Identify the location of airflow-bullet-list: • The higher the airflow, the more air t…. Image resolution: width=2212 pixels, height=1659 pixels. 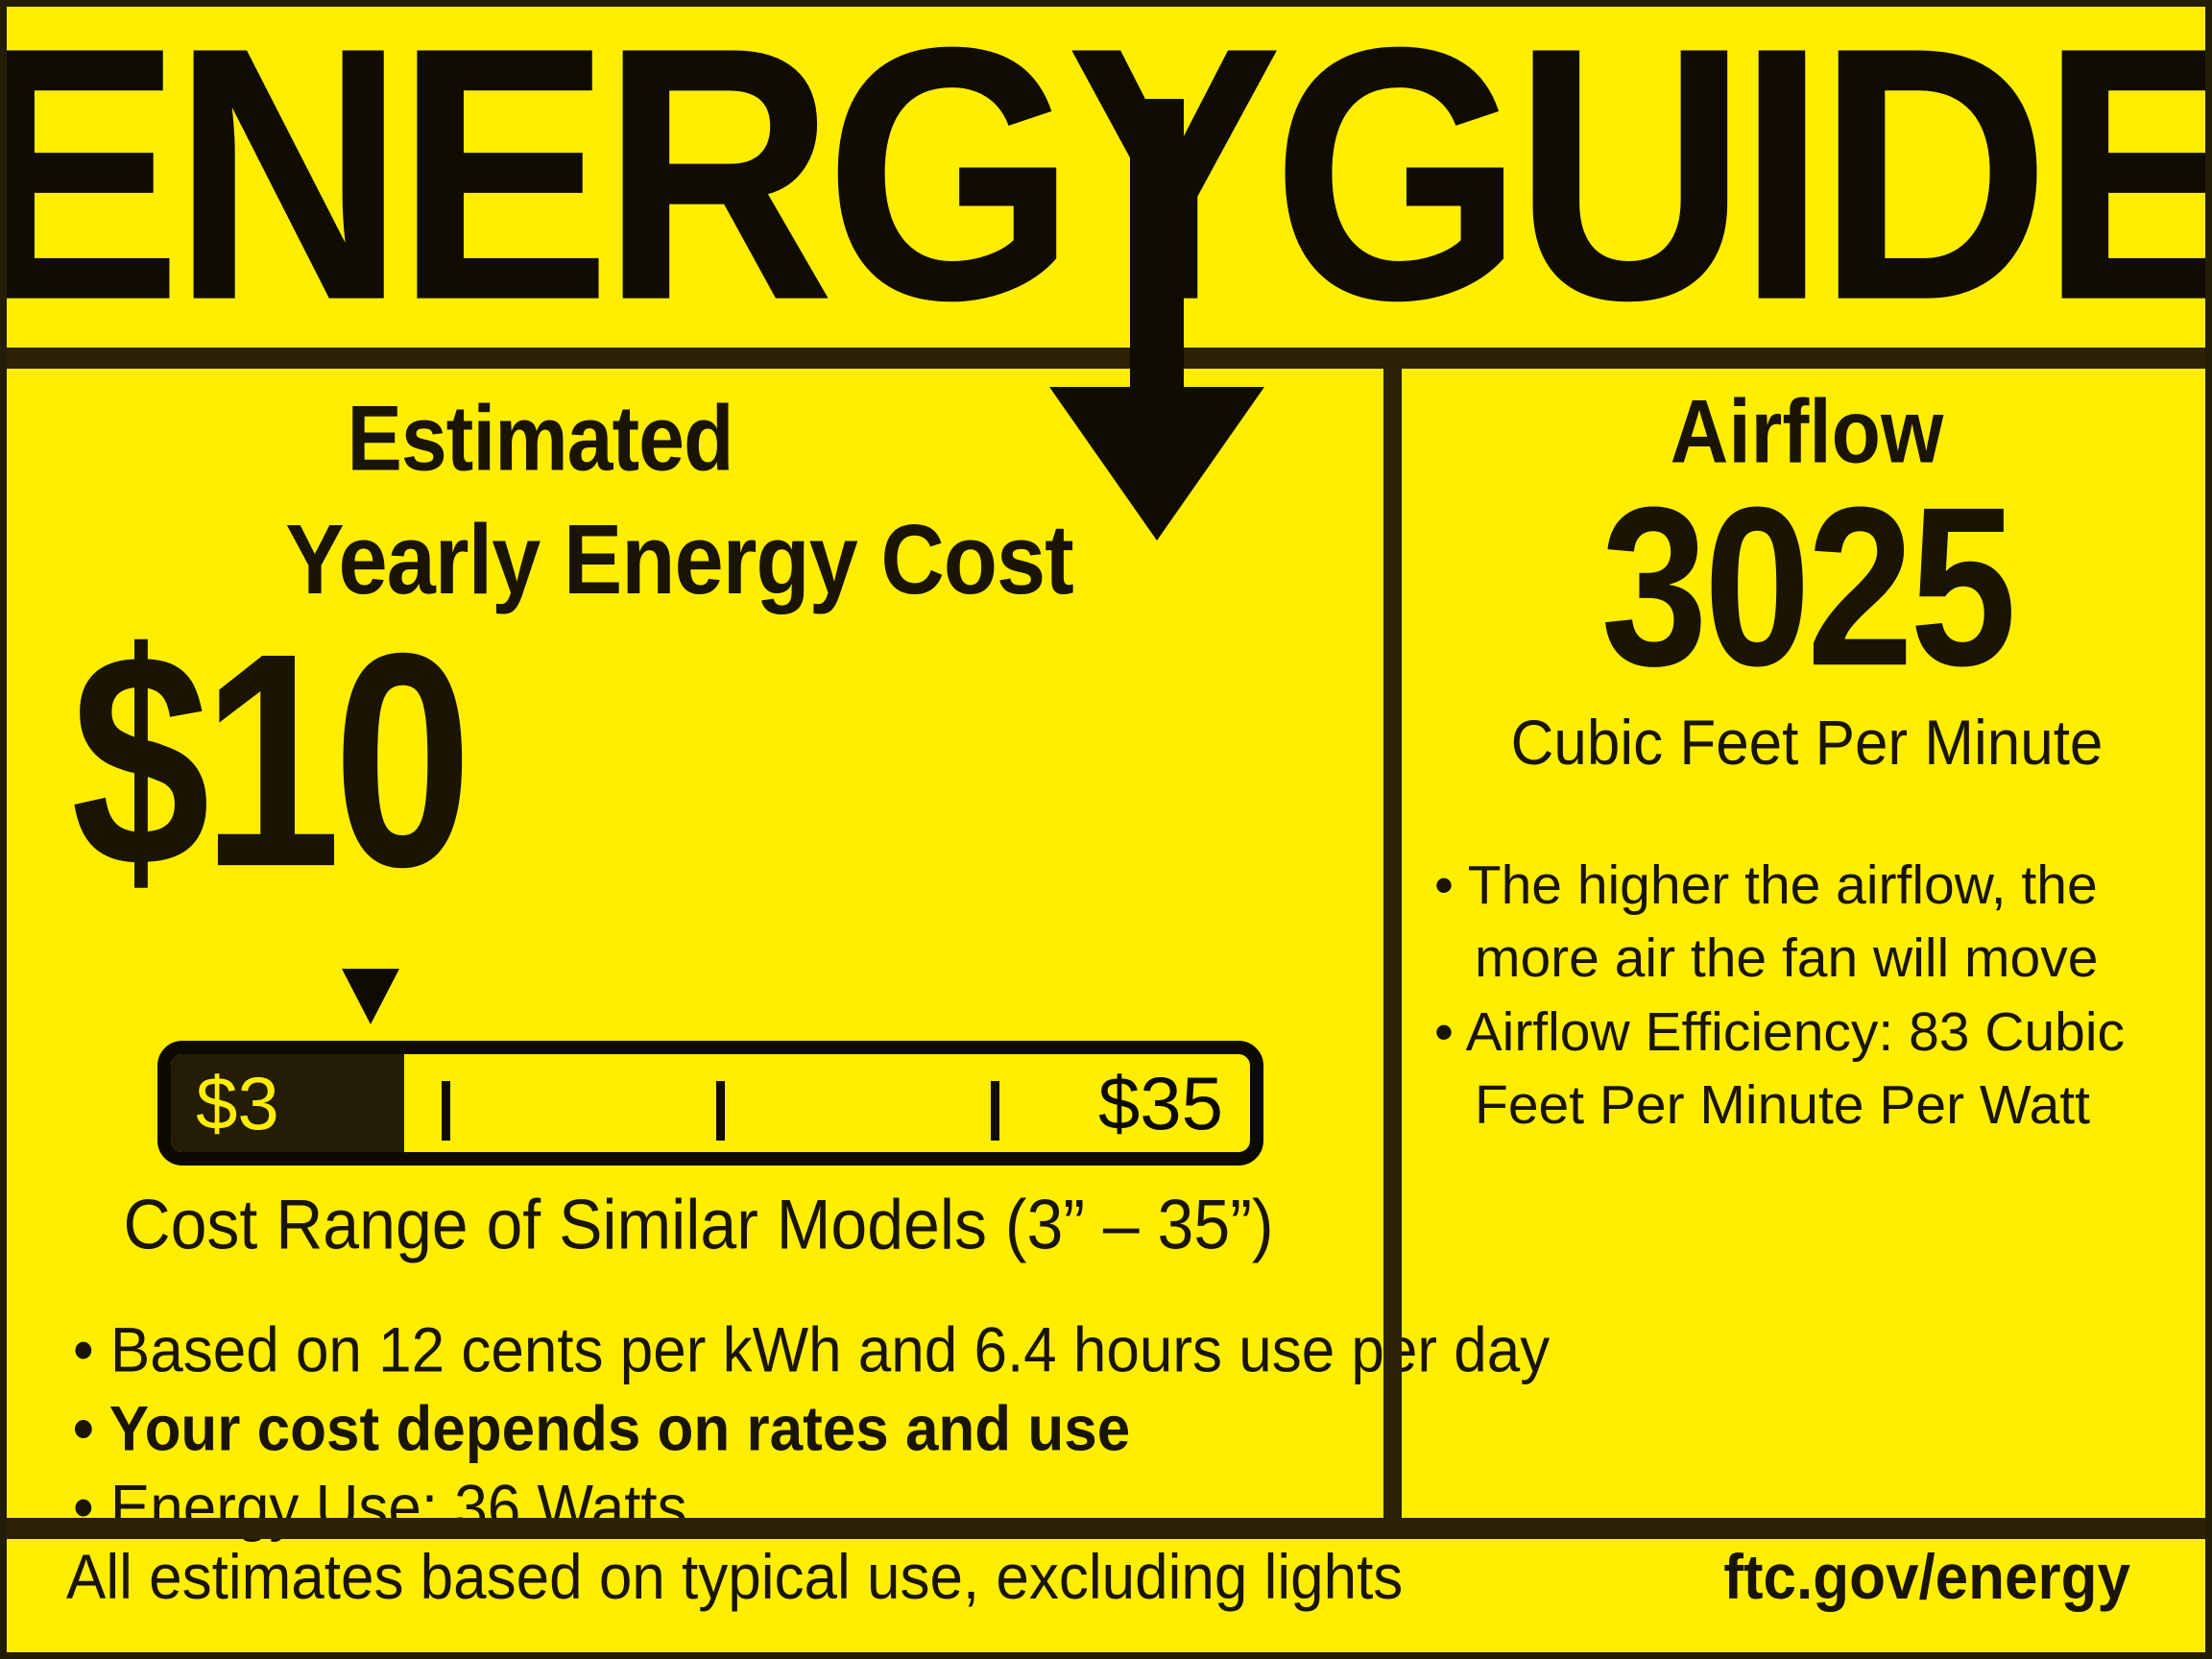
(1813, 996).